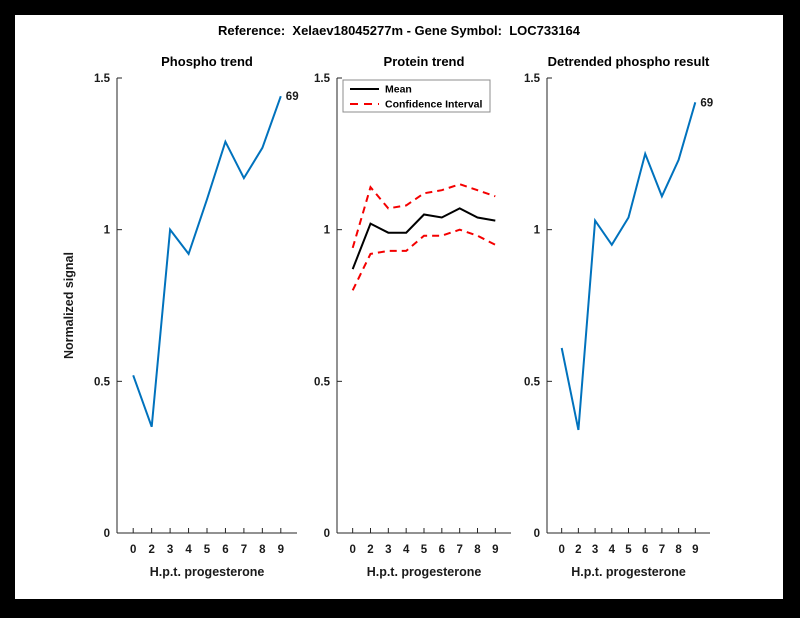 This screenshot has width=800, height=618. Describe the element at coordinates (629, 61) in the screenshot. I see `subplot-title: Detrended phospho result` at that location.